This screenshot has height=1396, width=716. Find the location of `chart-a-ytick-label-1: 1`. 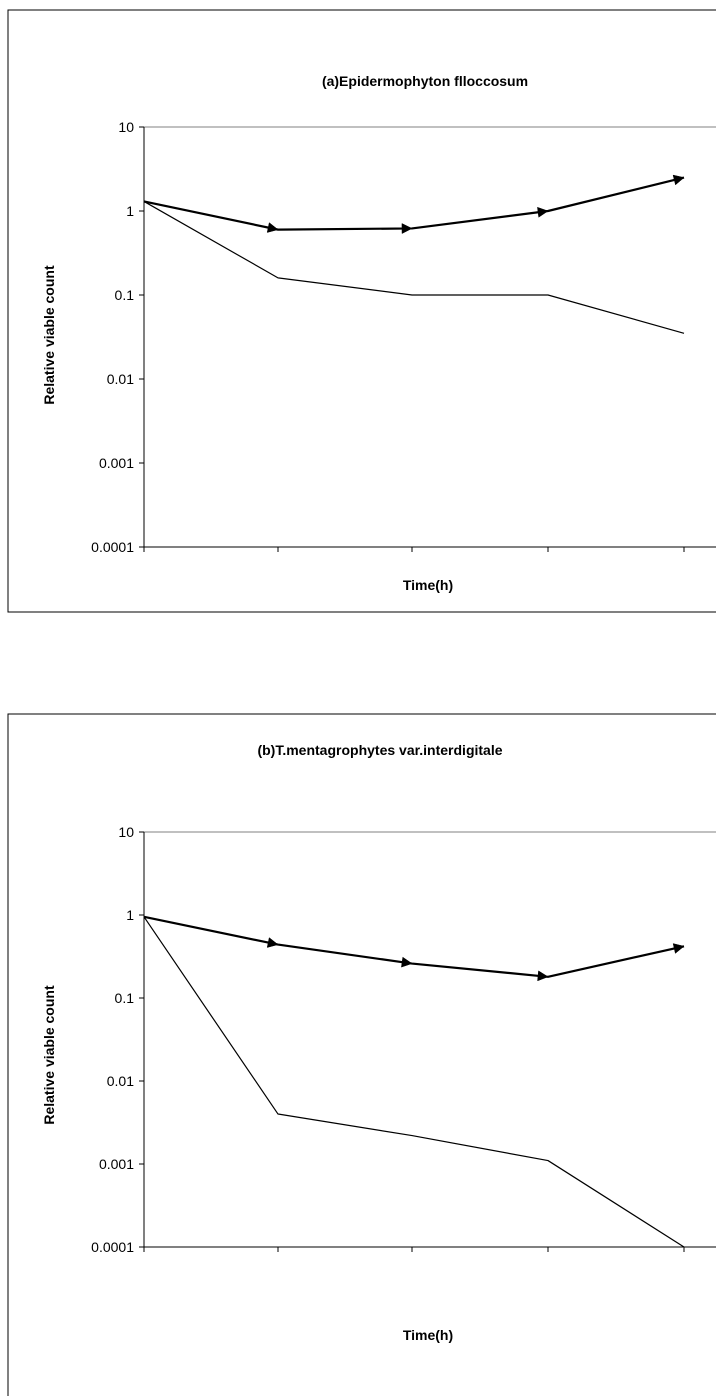

chart-a-ytick-label-1: 1 is located at coordinates (130, 211).